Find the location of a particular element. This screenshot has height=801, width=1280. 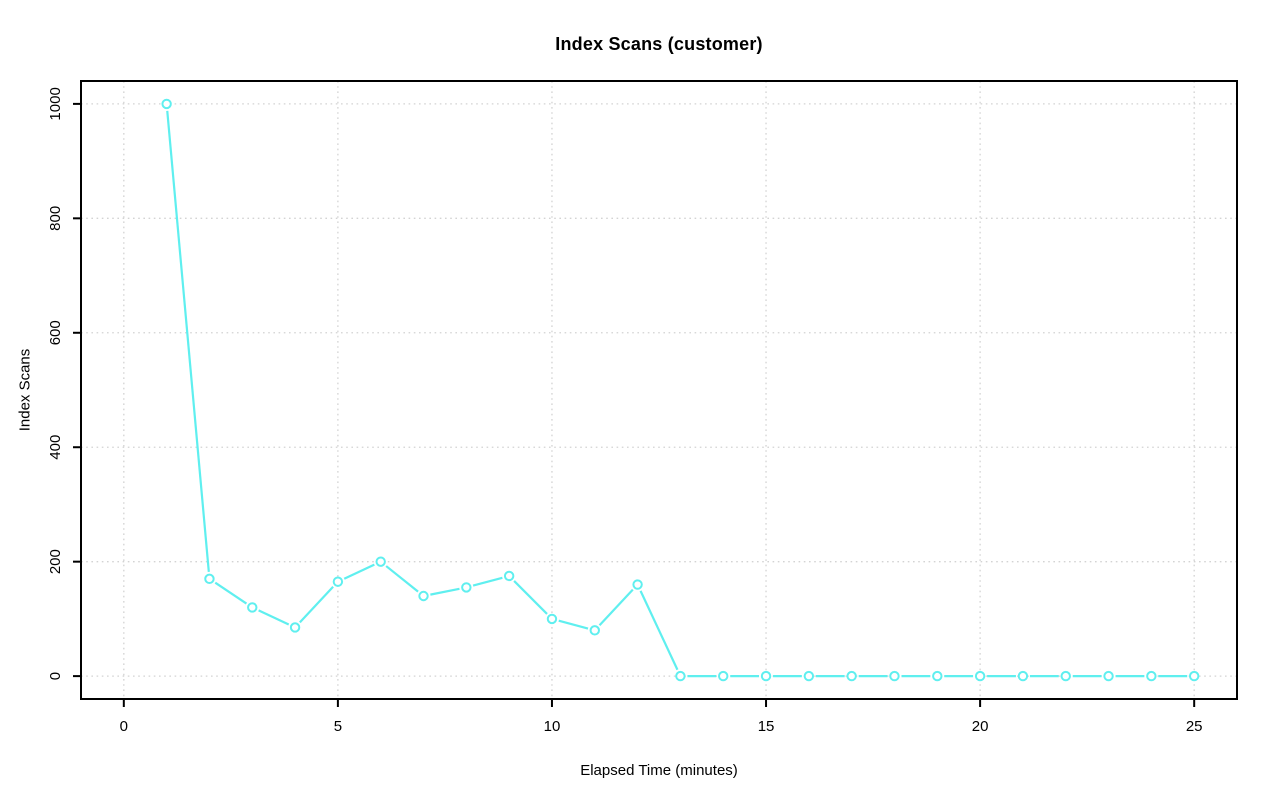

y-tick-label: 200 is located at coordinates (55, 561).